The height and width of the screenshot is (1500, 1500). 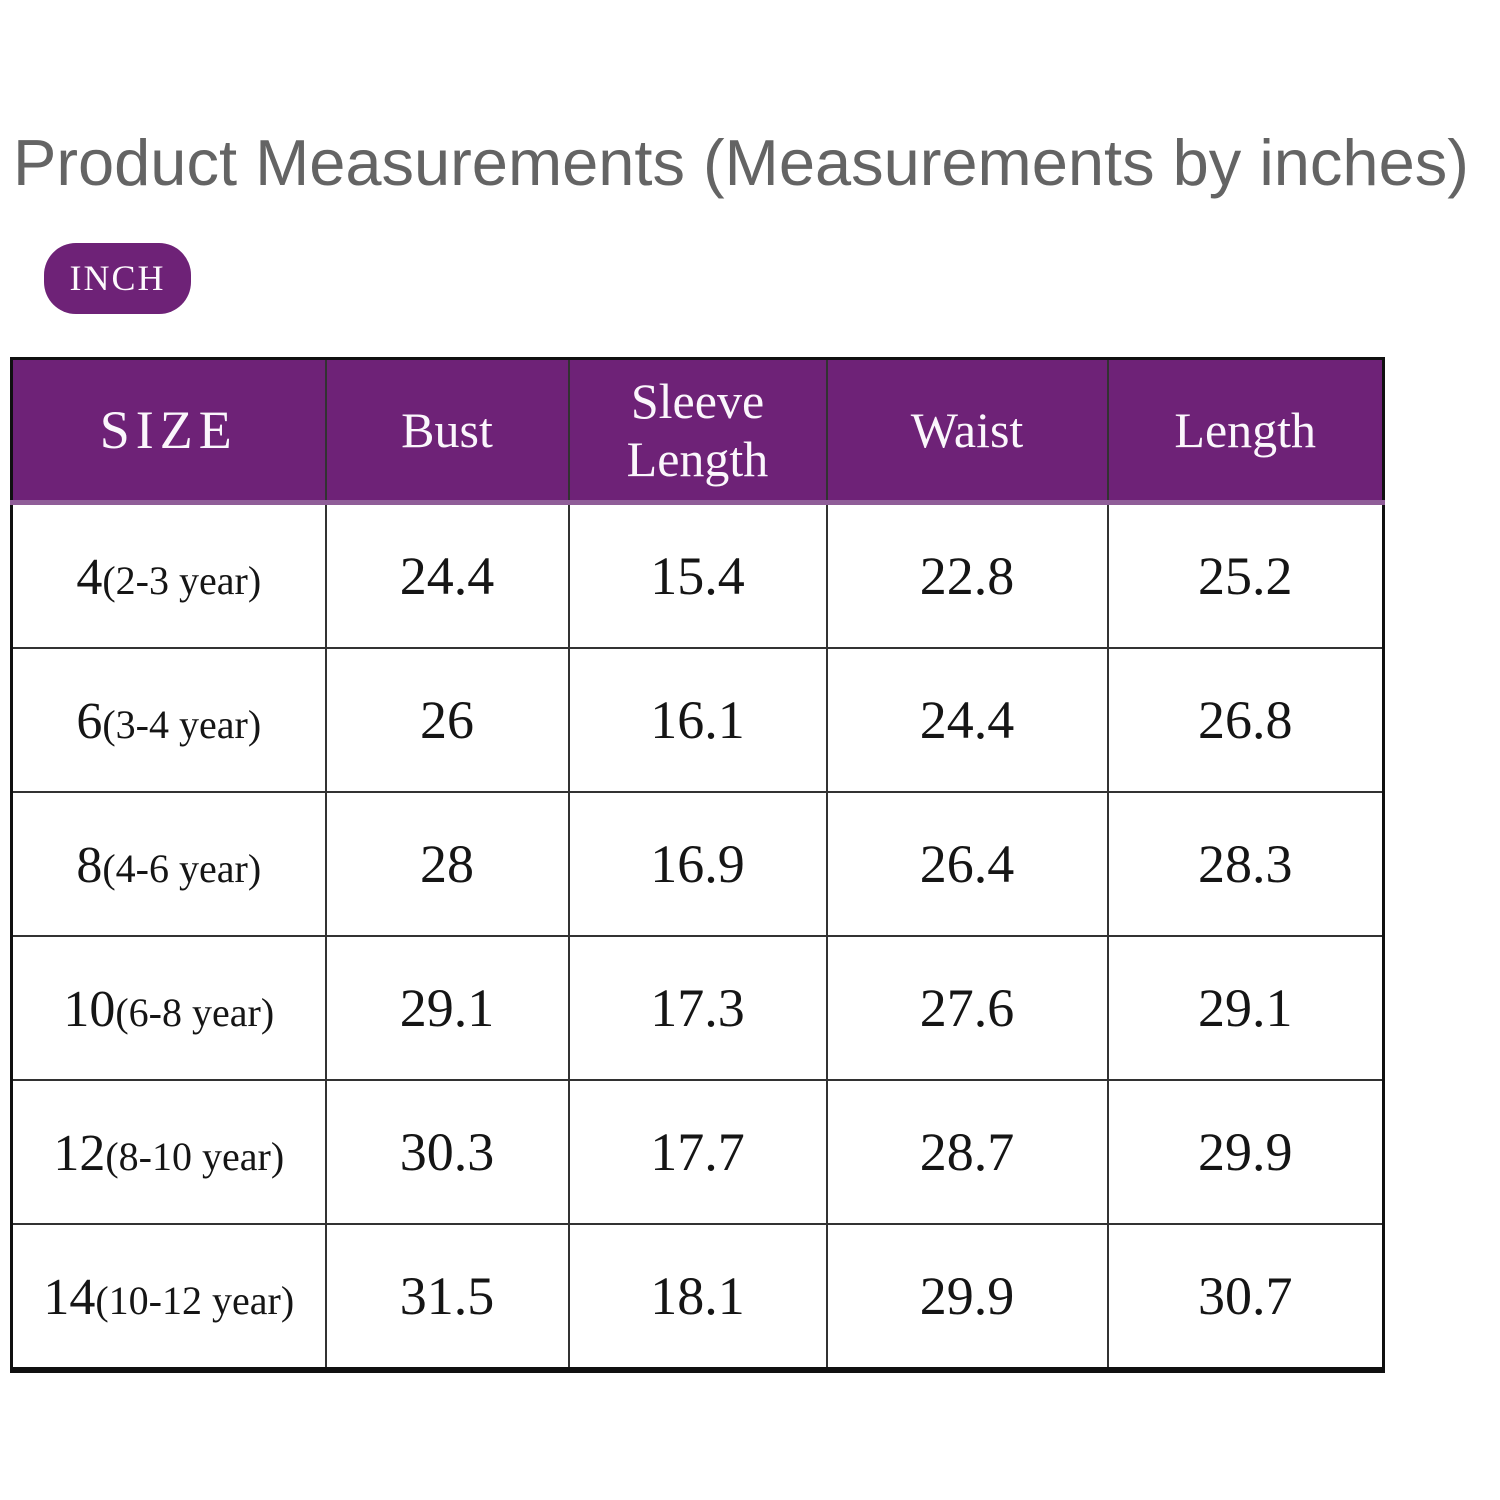 I want to click on table-row: 12(8-10 year) 30.3 17.7 28.7 29.9, so click(x=697, y=1152).